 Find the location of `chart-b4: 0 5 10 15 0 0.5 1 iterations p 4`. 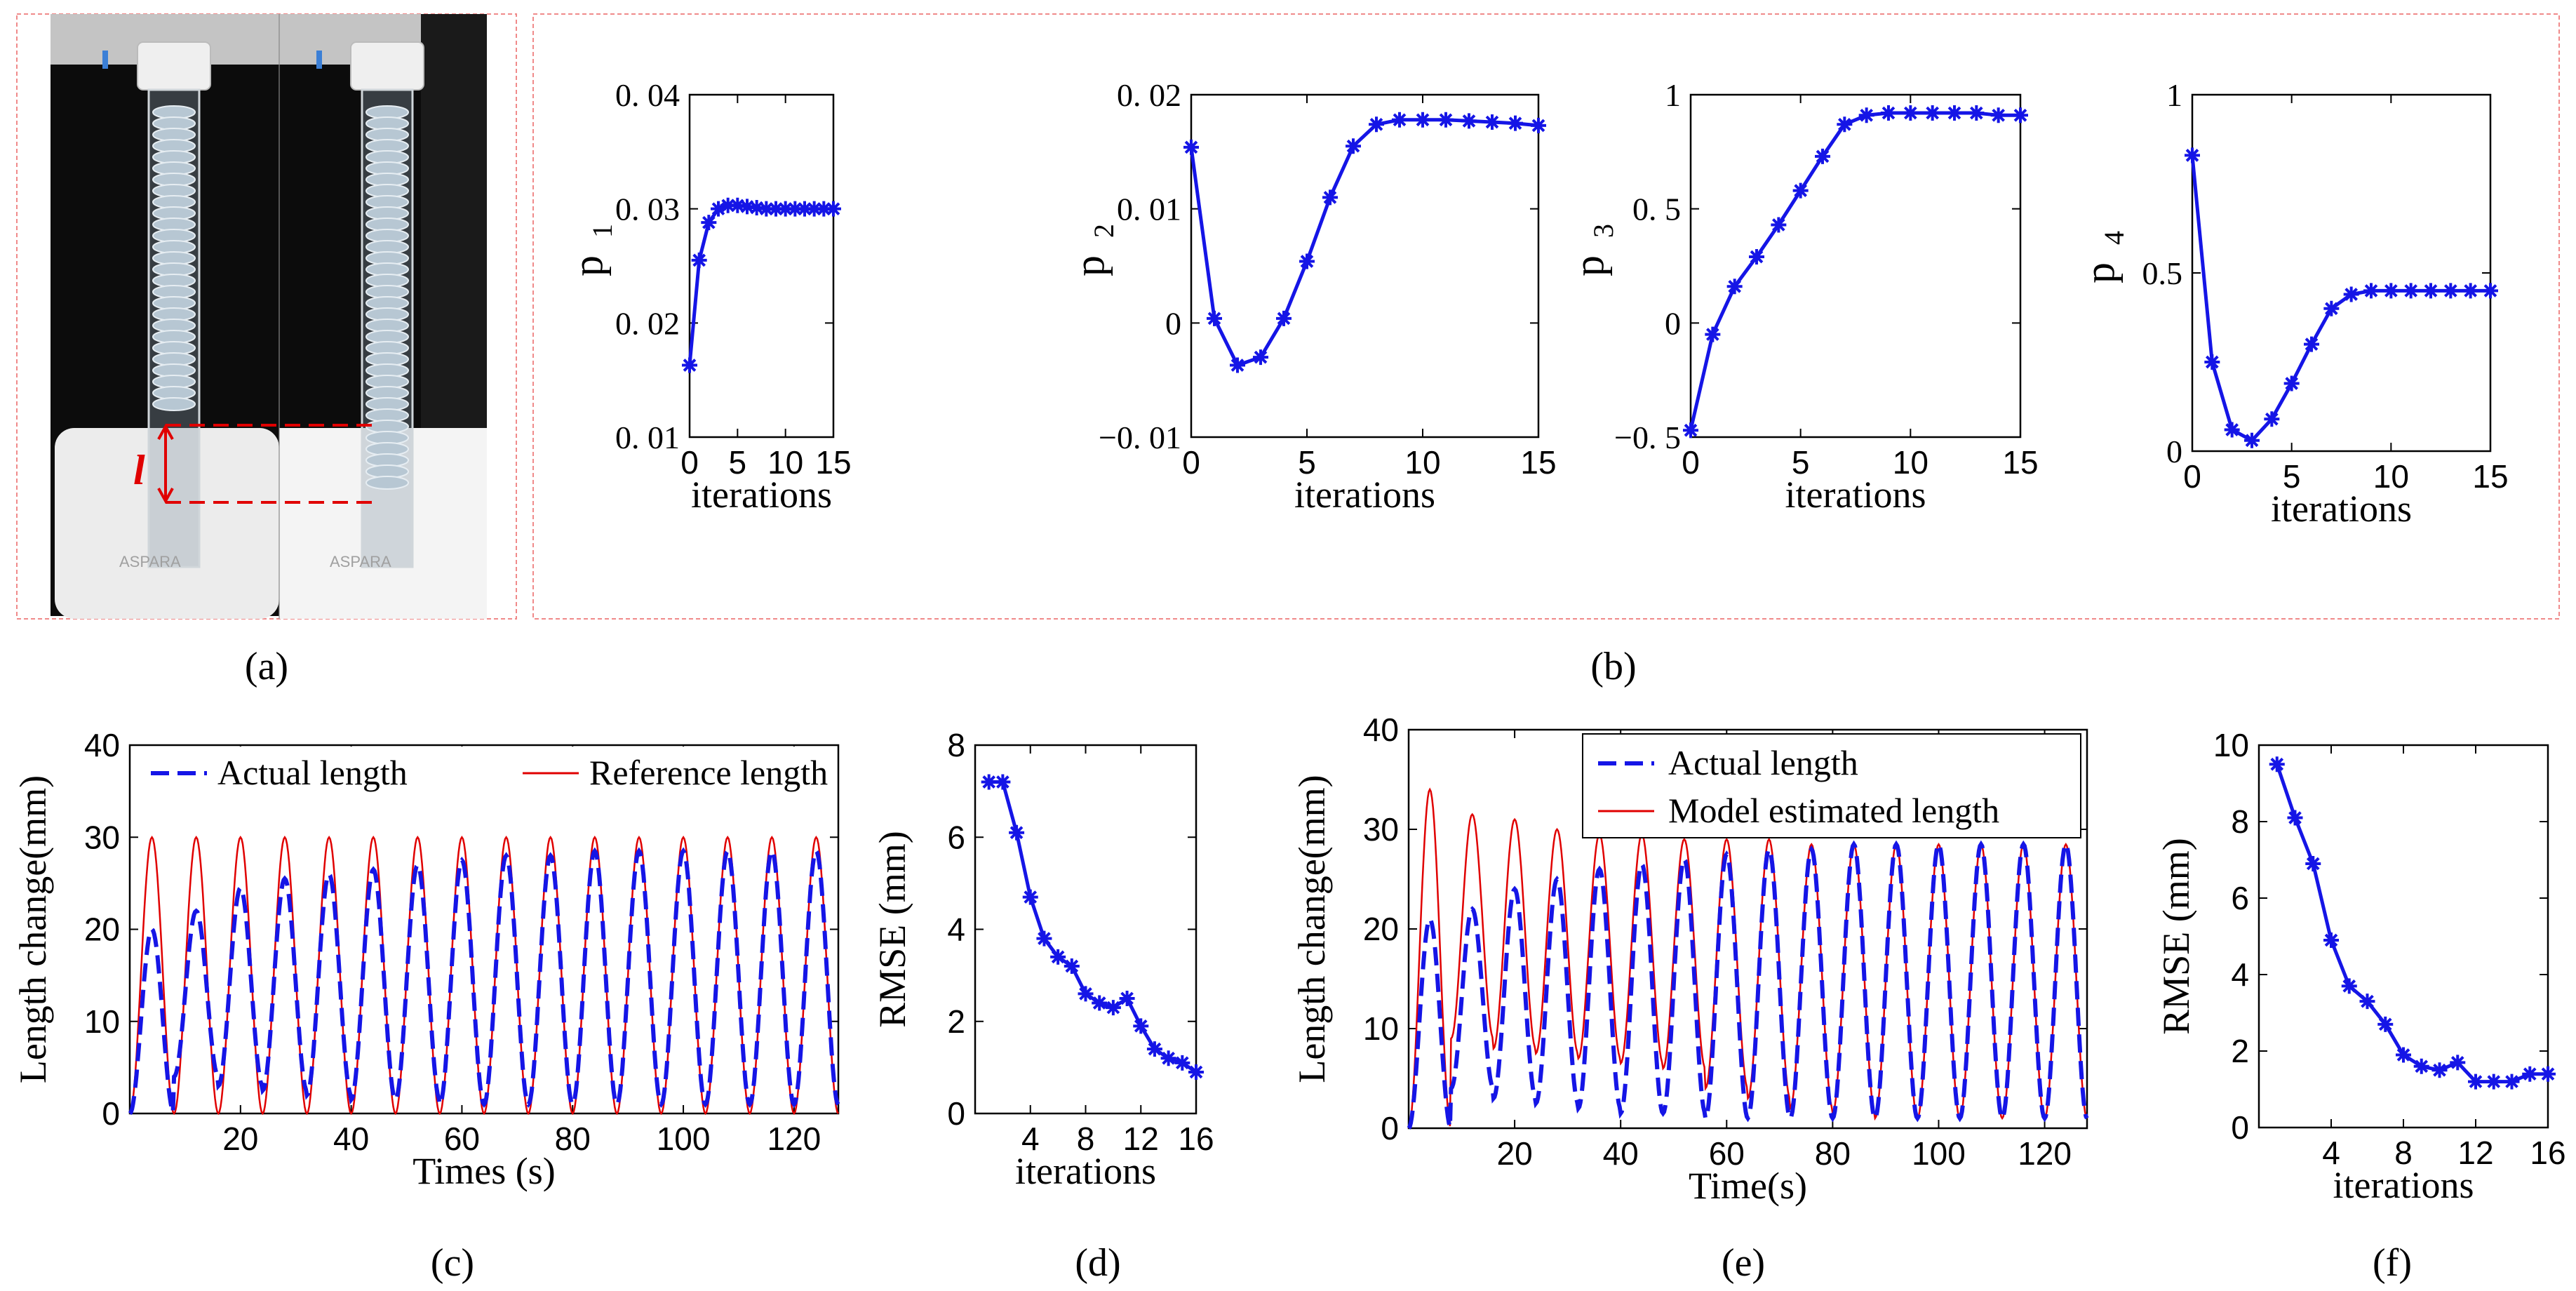

chart-b4: 0 5 10 15 0 0.5 1 iterations p 4 is located at coordinates (2293, 303).